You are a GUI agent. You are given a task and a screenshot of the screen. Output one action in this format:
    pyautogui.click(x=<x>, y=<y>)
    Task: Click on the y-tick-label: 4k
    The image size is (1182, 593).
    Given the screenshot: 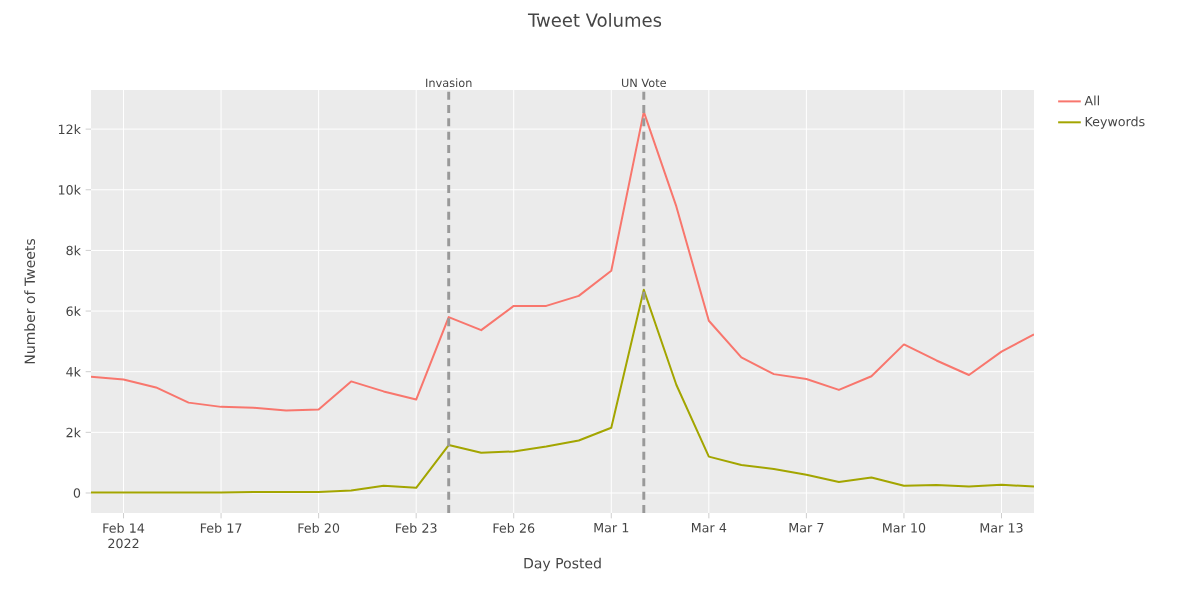 What is the action you would take?
    pyautogui.click(x=73, y=371)
    